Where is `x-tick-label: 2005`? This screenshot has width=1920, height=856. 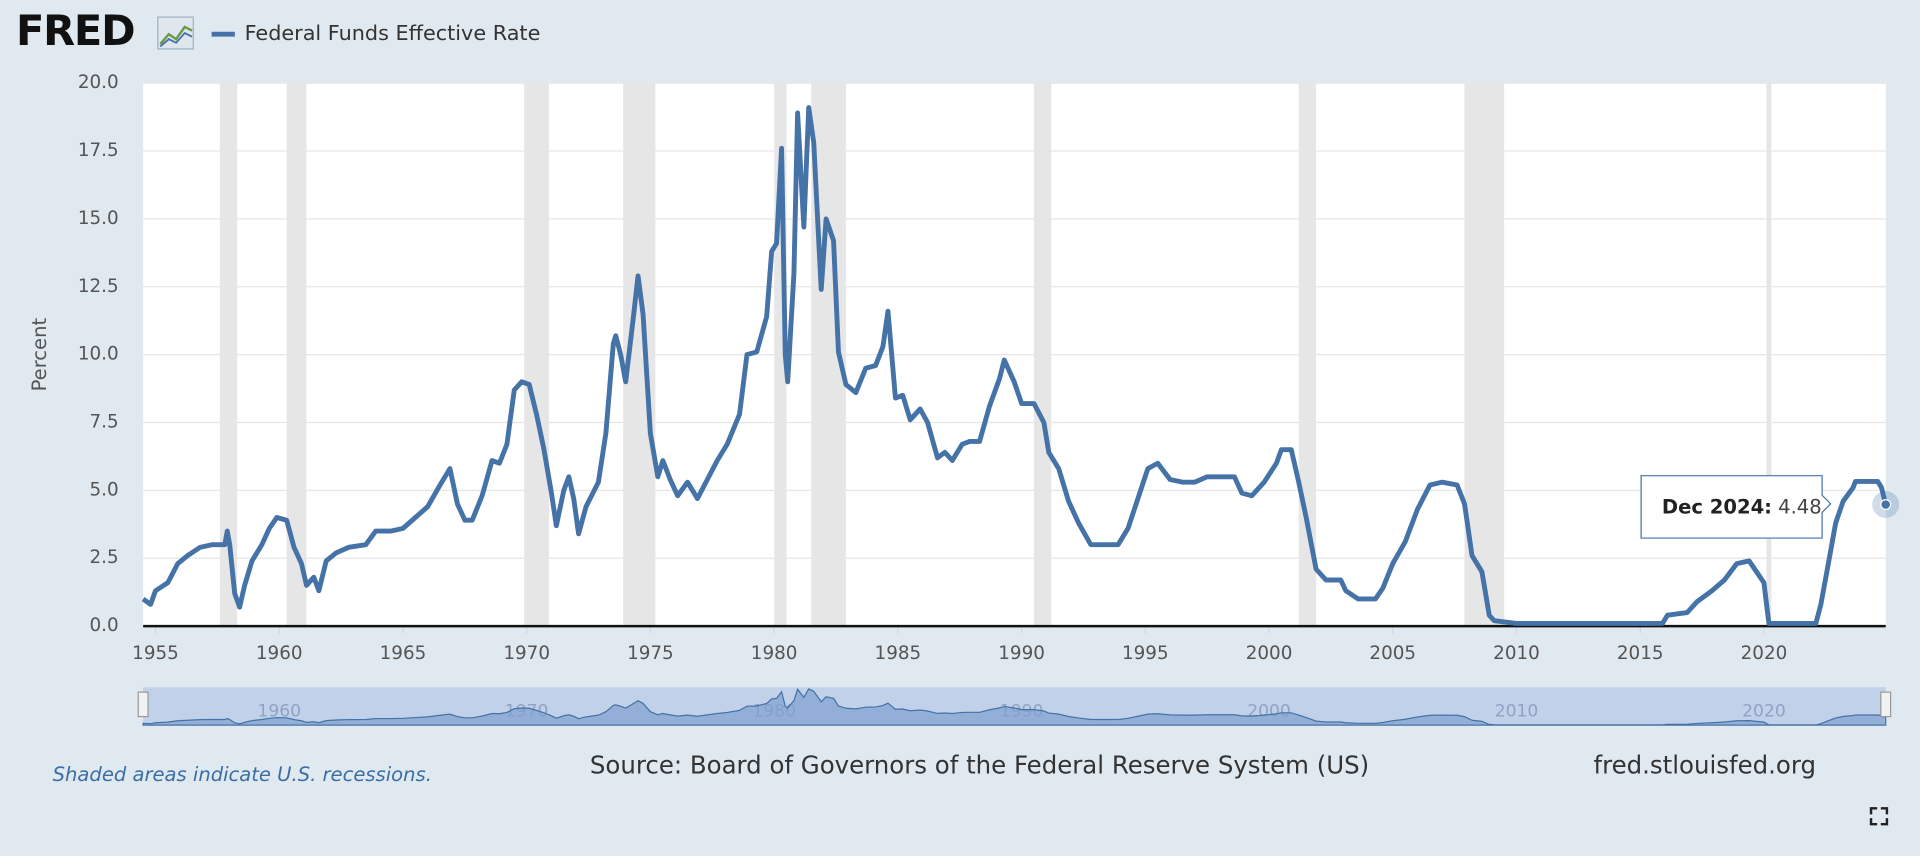
x-tick-label: 2005 is located at coordinates (1392, 653).